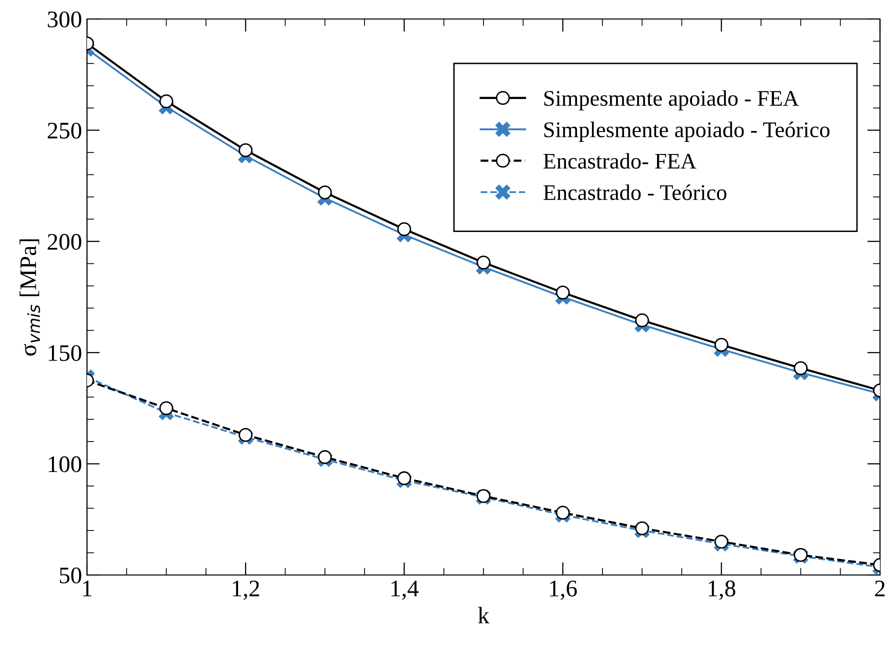 This screenshot has width=887, height=646. Describe the element at coordinates (687, 132) in the screenshot. I see `legend-label: Simplesmente apoiado - Teórico` at that location.